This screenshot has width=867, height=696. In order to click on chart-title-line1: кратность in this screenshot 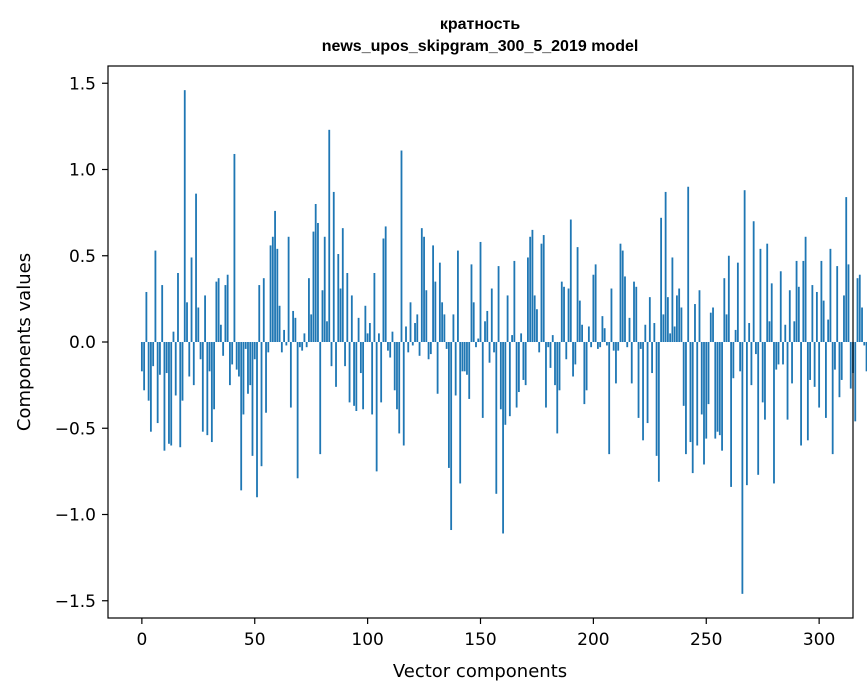, I will do `click(480, 24)`.